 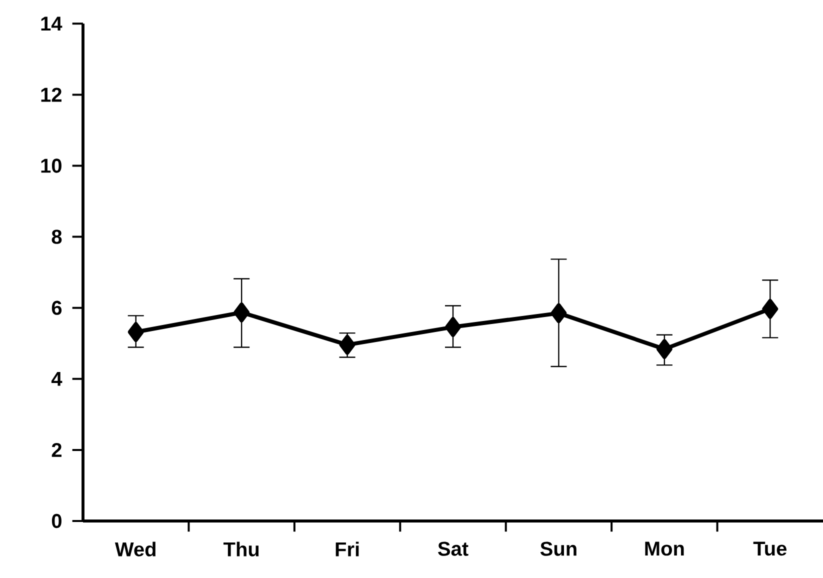 What do you see at coordinates (241, 549) in the screenshot?
I see `x-tick-label: Thu` at bounding box center [241, 549].